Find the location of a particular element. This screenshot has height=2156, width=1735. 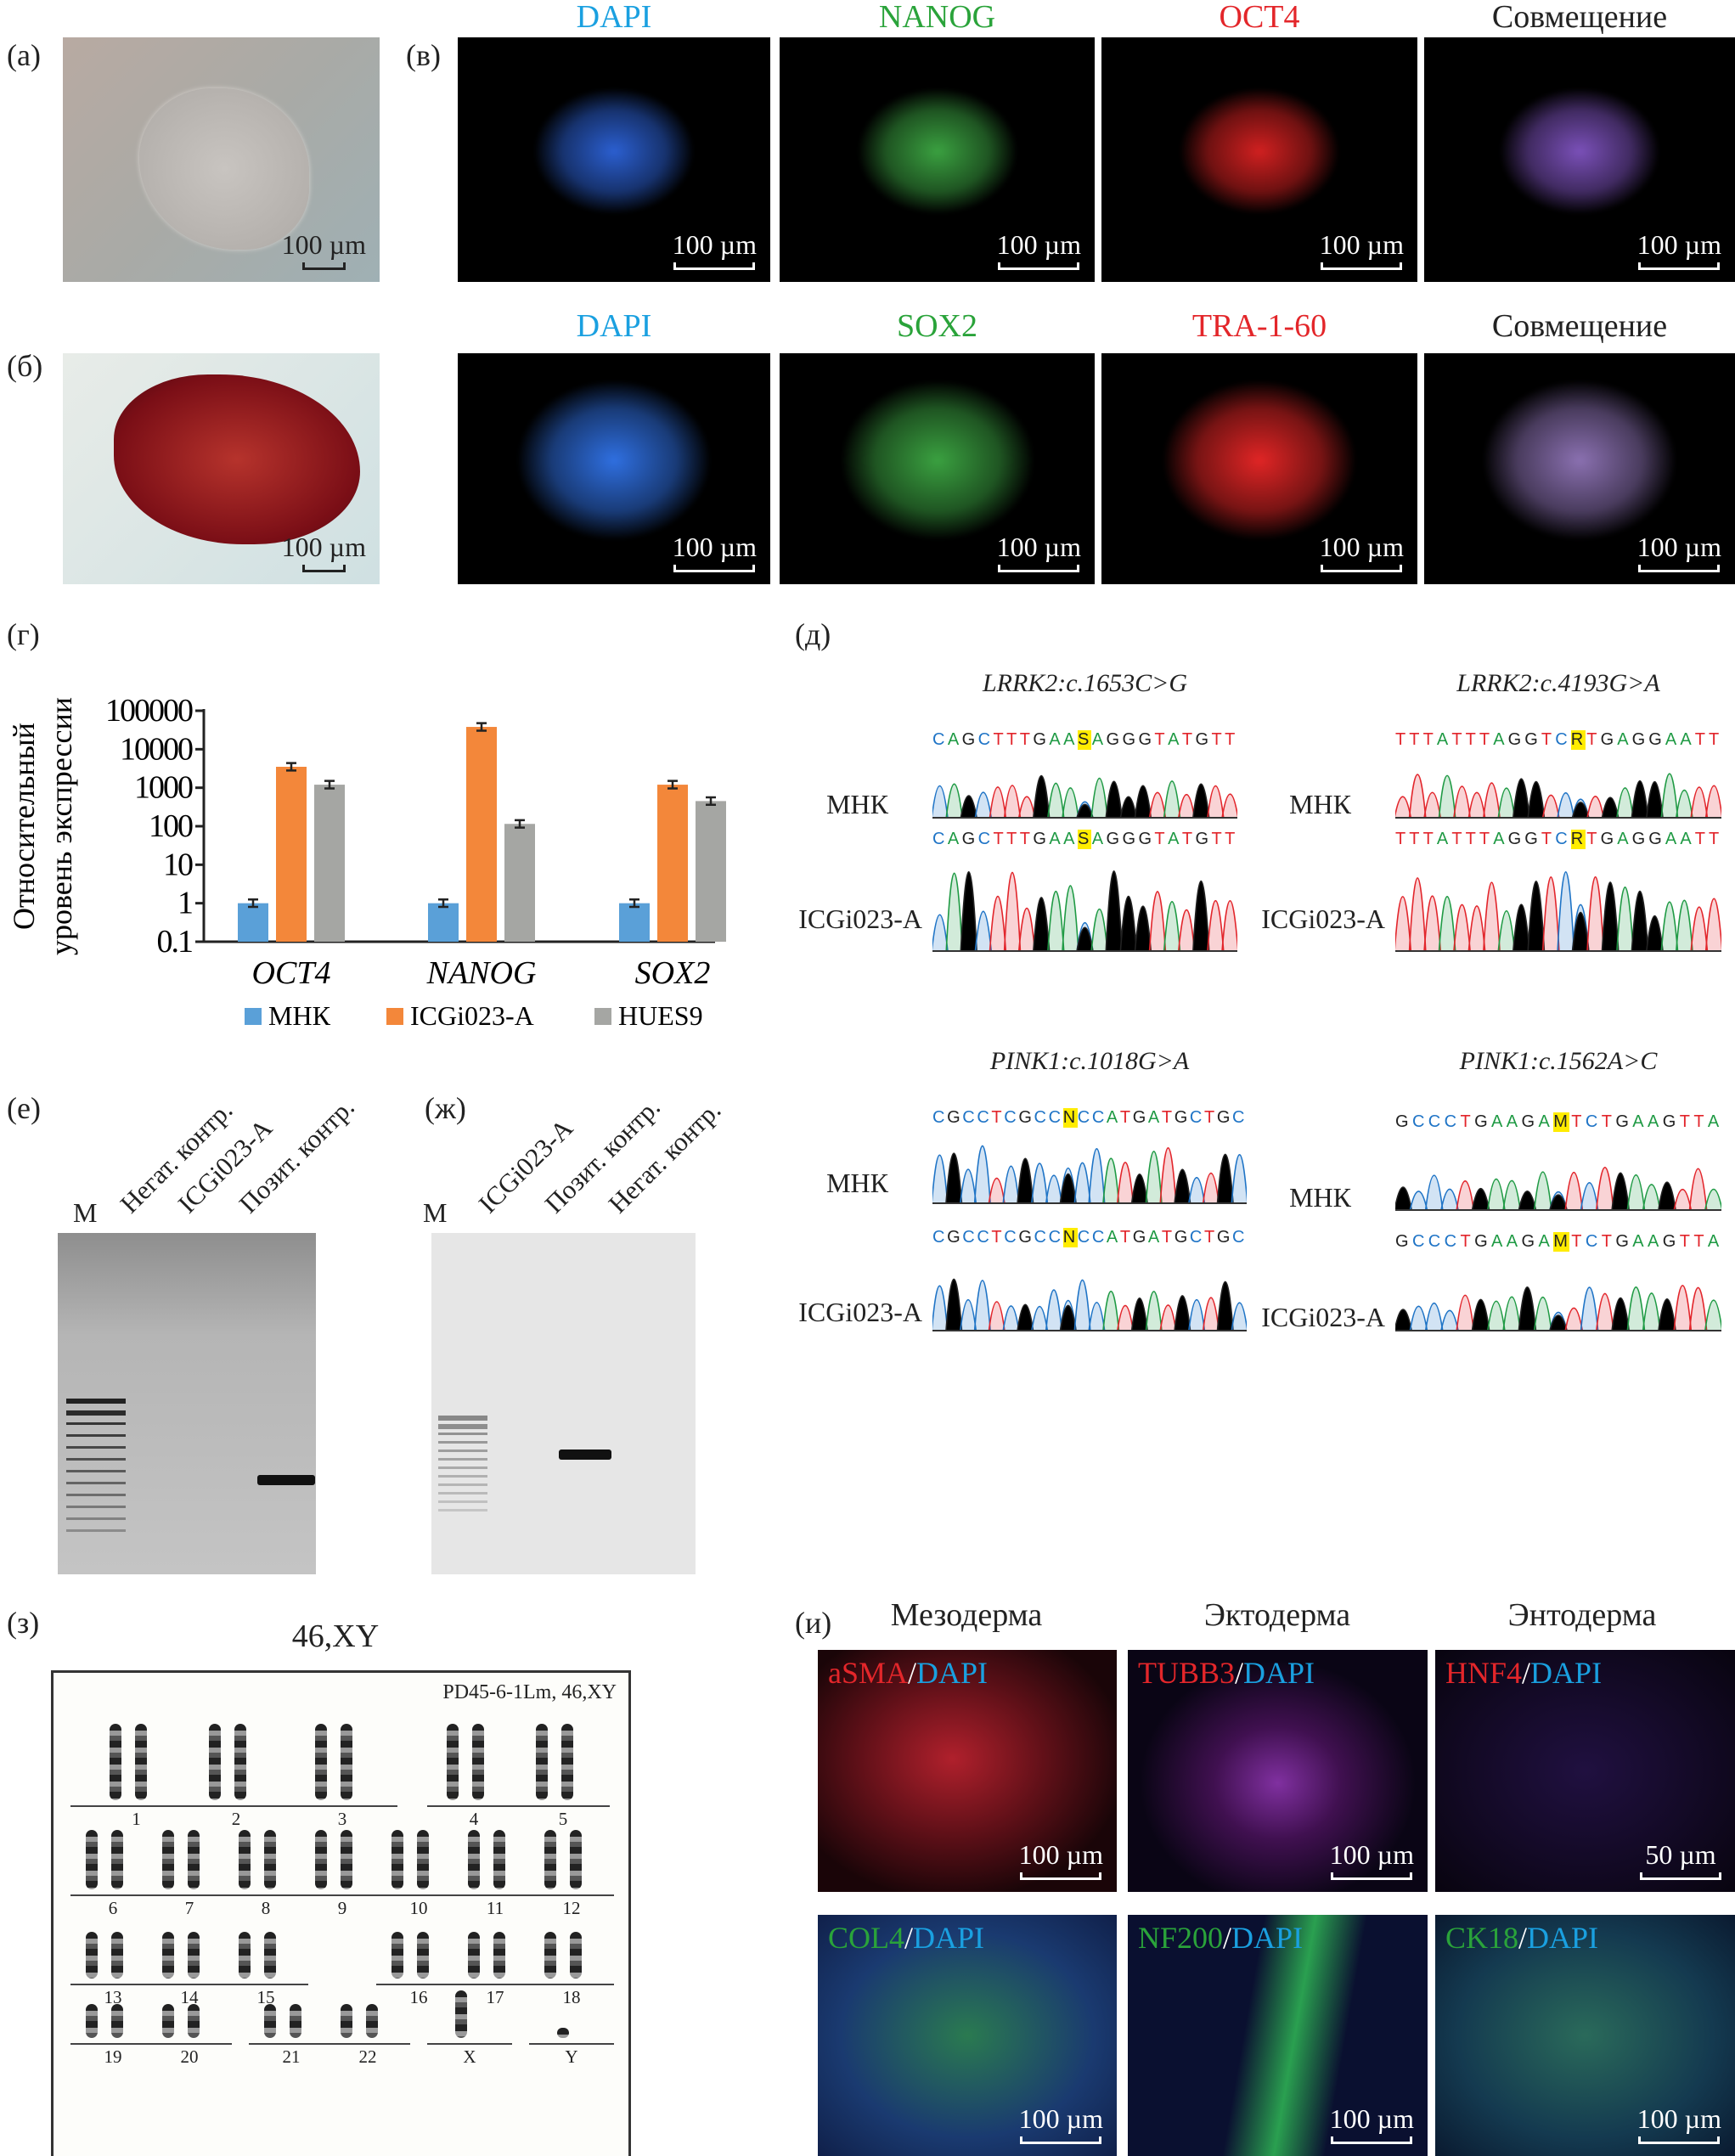

legend-swatch is located at coordinates (394, 1016).